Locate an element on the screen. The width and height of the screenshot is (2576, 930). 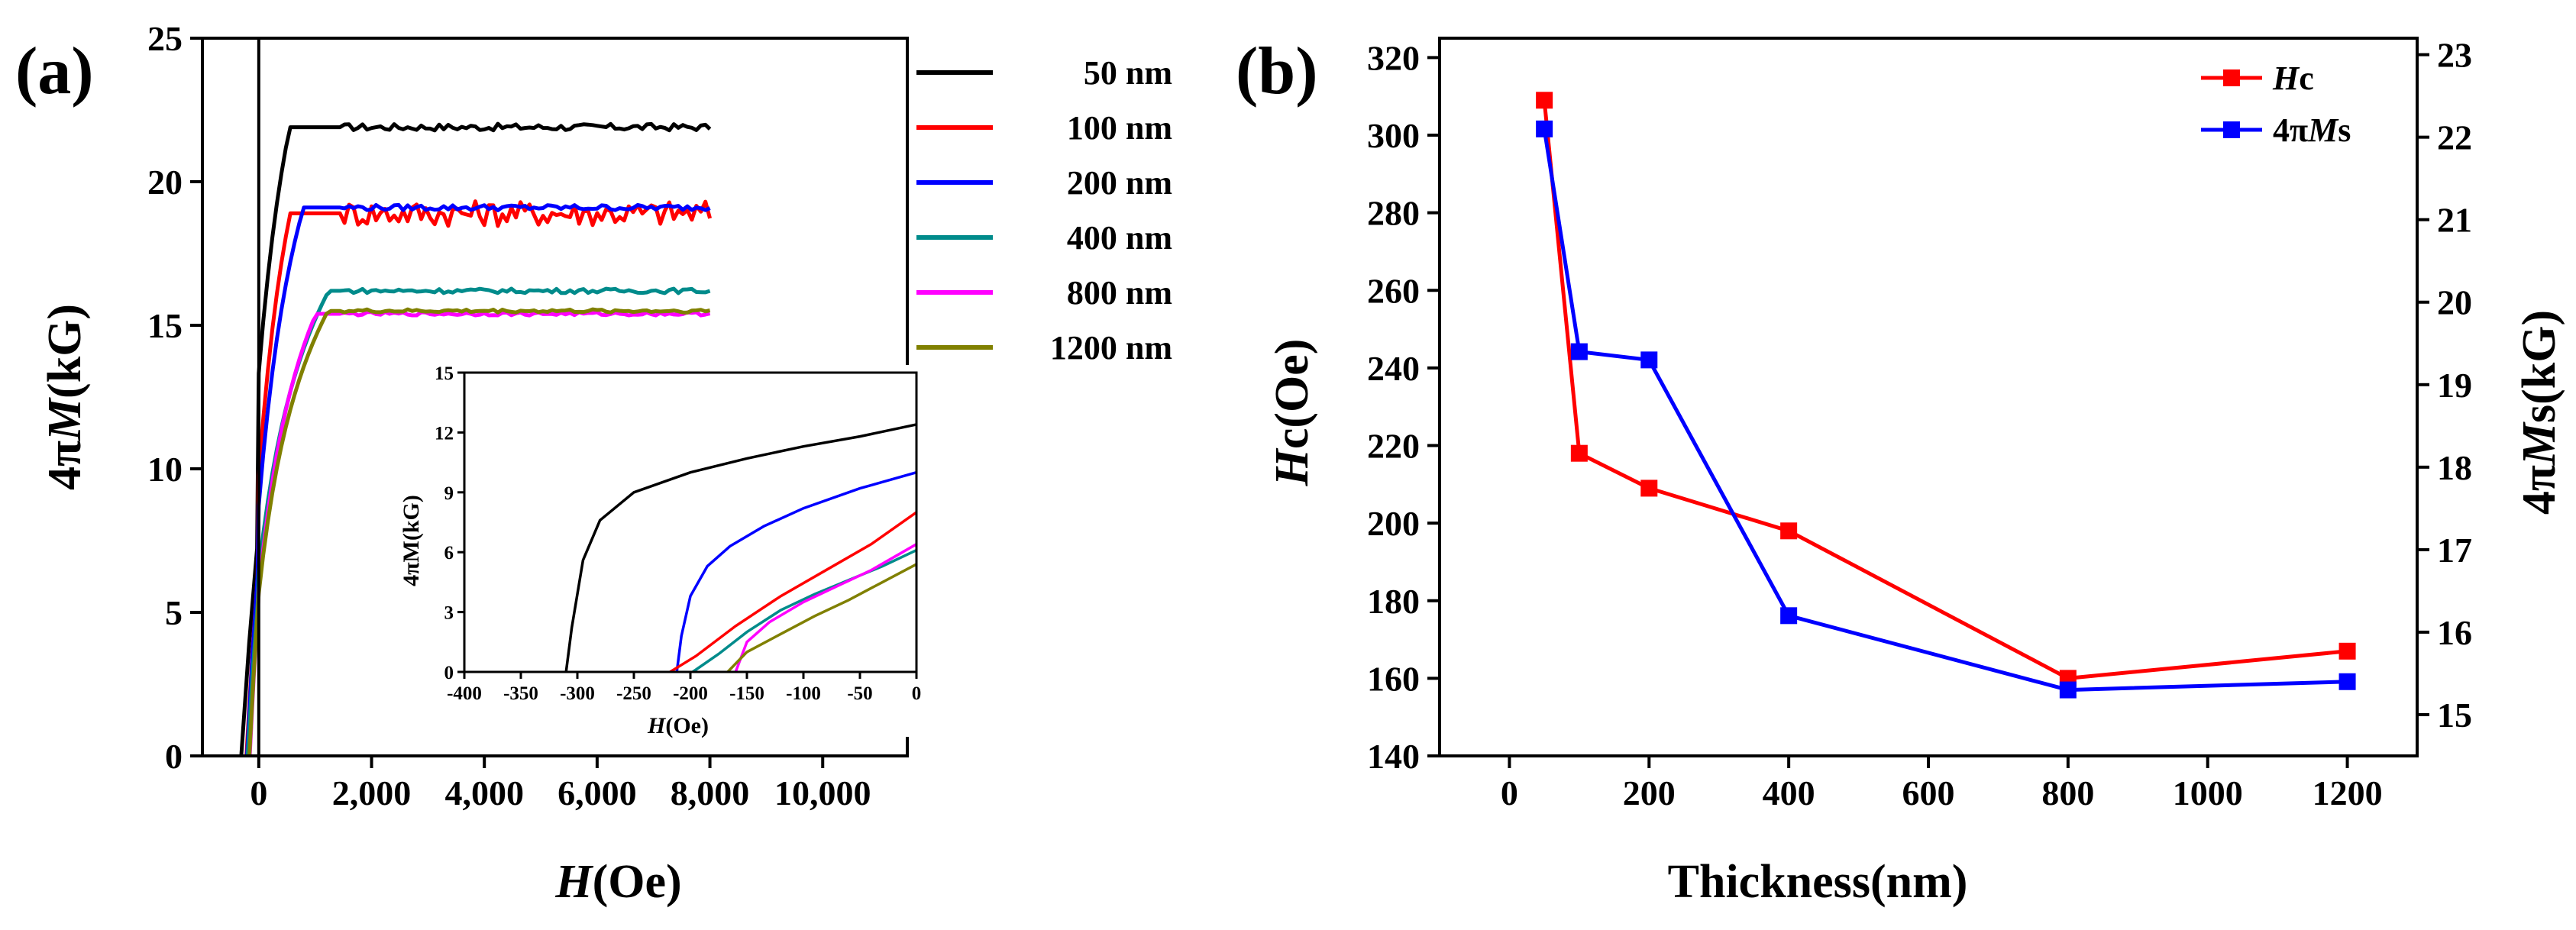
inset-curve-1200-nm is located at coordinates (821, 618).